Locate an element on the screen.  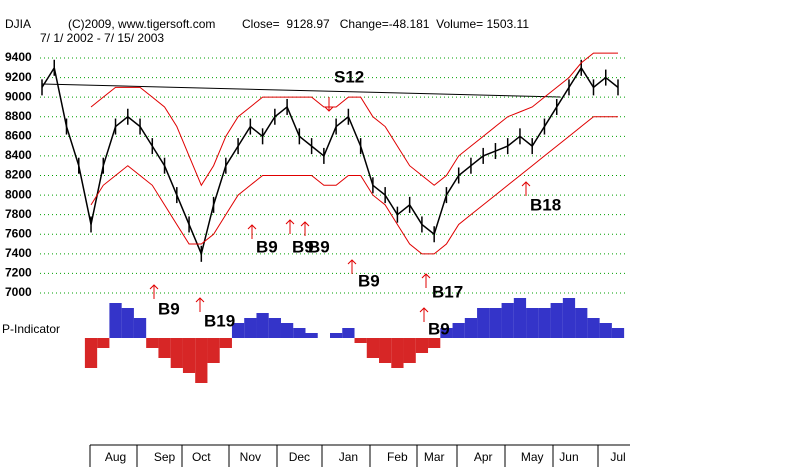
y-tick-label: 7600 is located at coordinates (18, 233).